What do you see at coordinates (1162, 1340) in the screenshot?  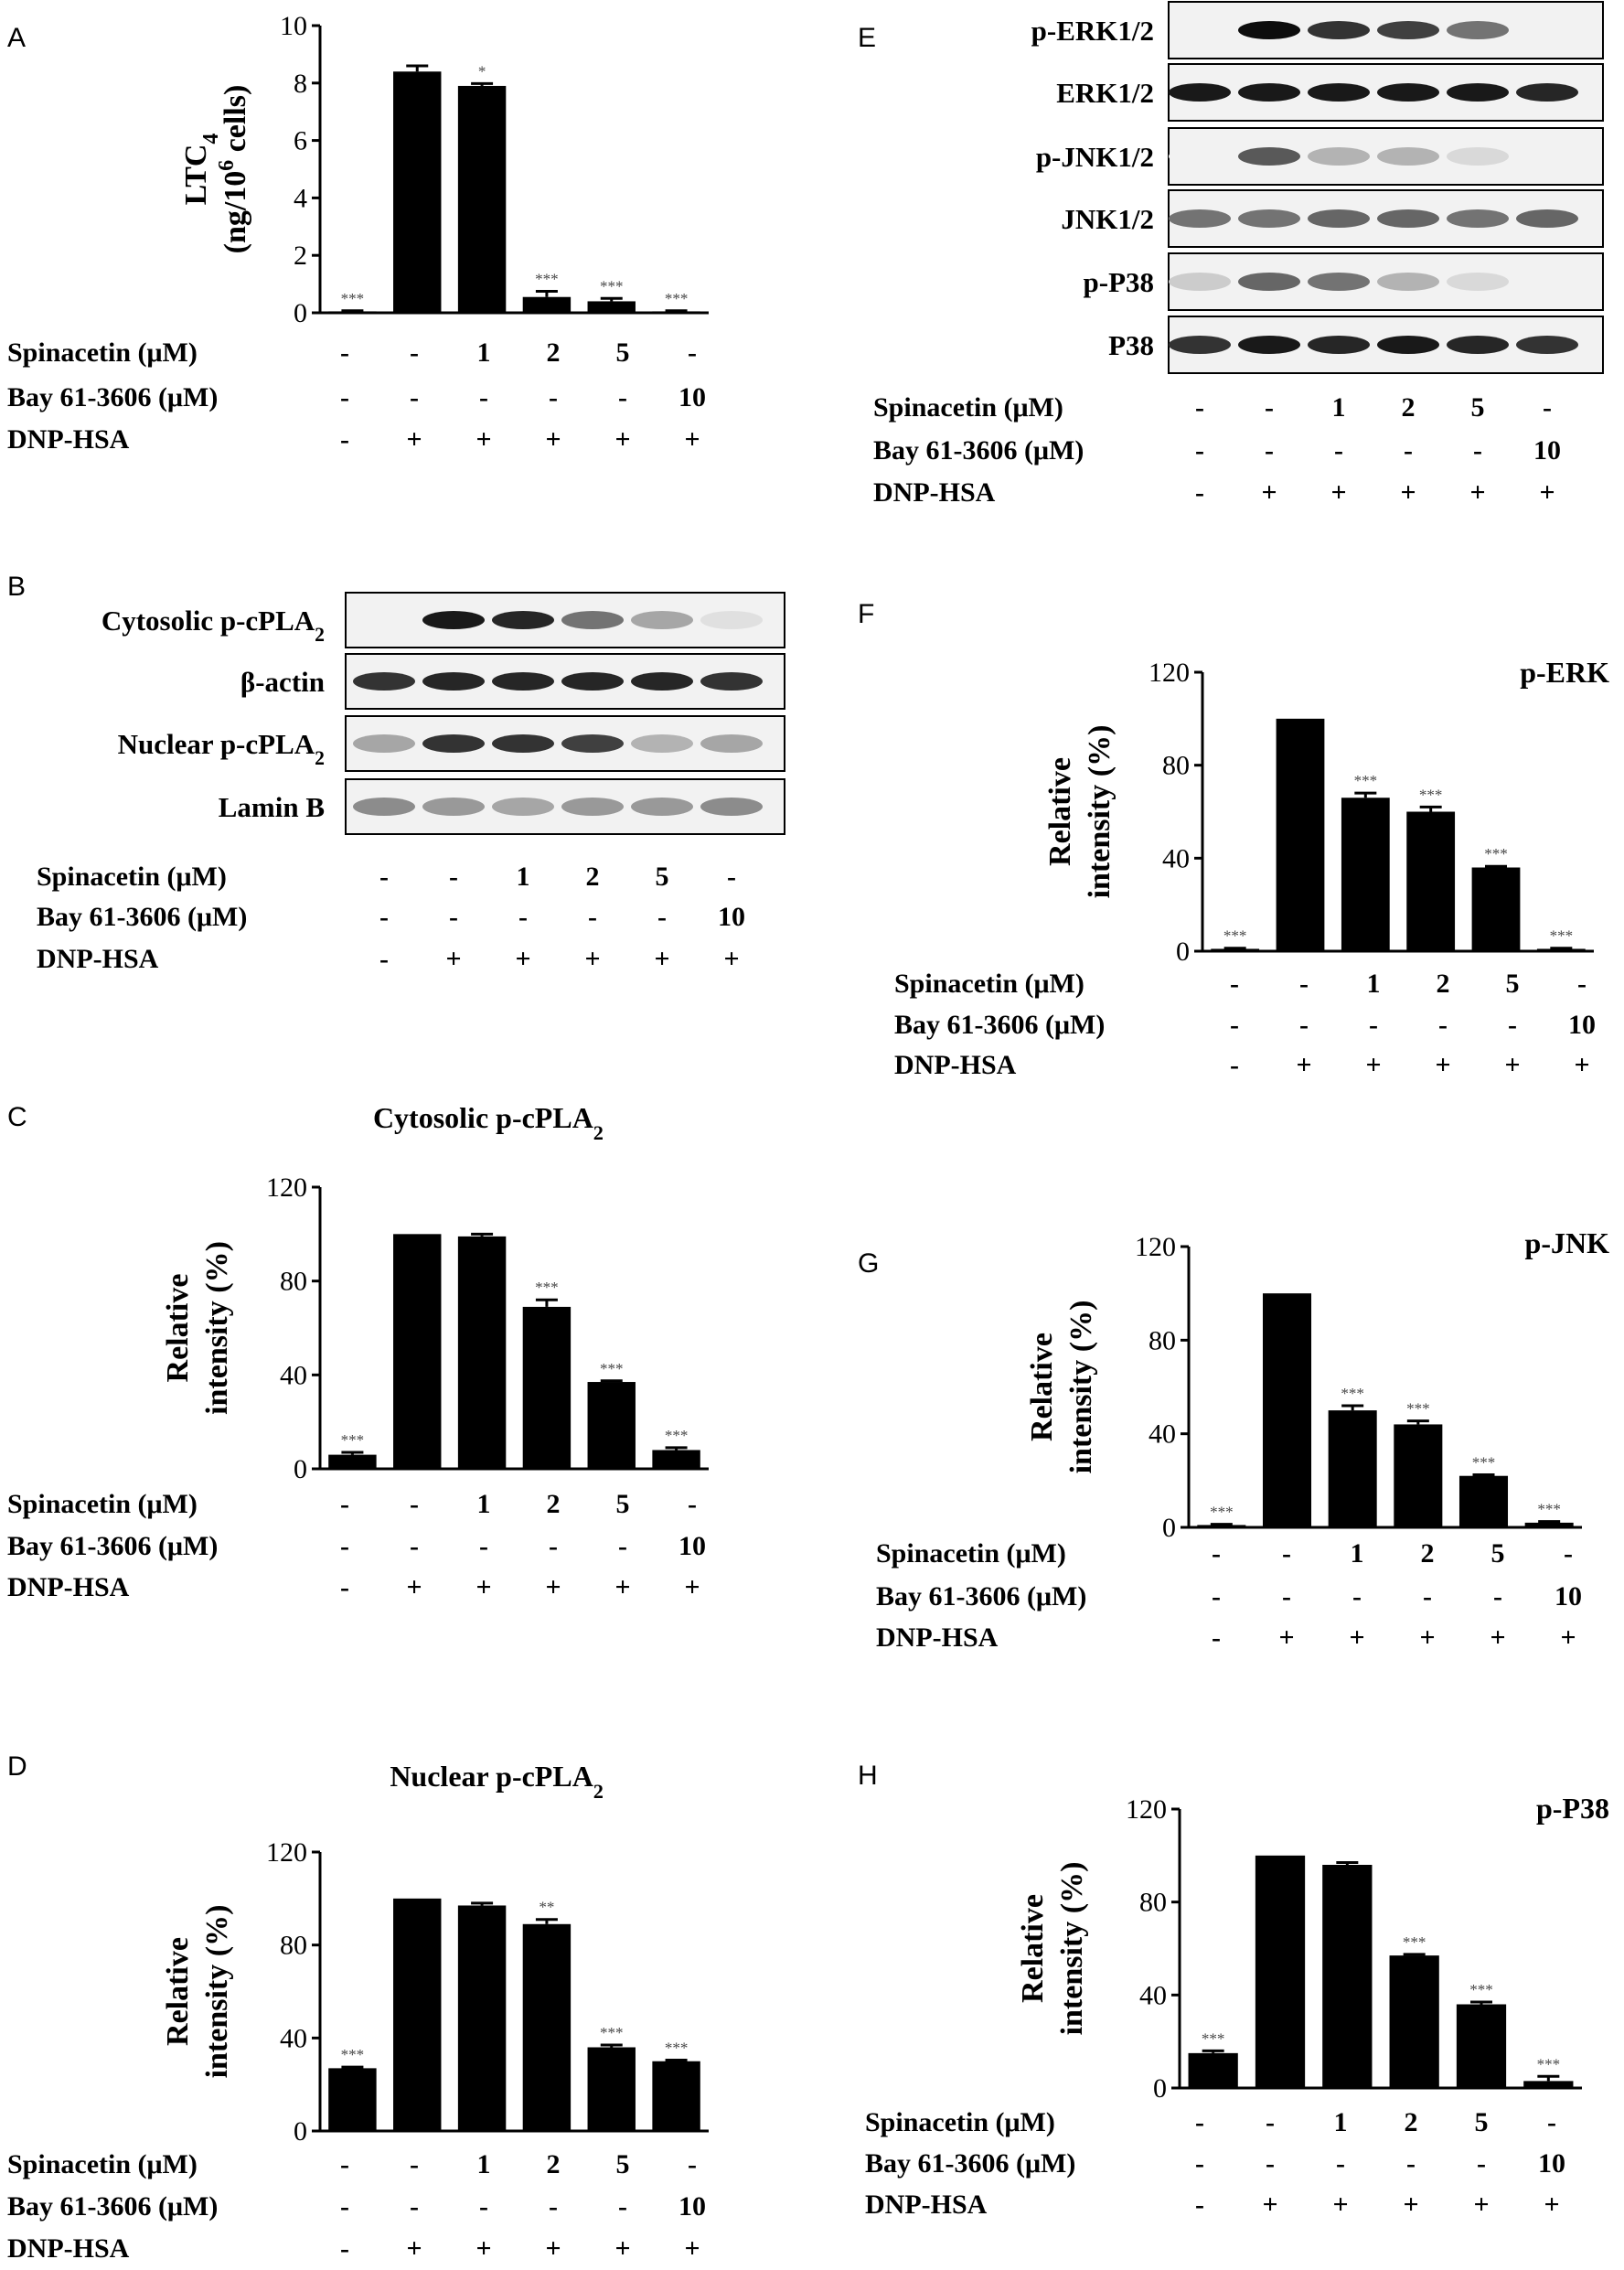 I see `y-tick-label: 80` at bounding box center [1162, 1340].